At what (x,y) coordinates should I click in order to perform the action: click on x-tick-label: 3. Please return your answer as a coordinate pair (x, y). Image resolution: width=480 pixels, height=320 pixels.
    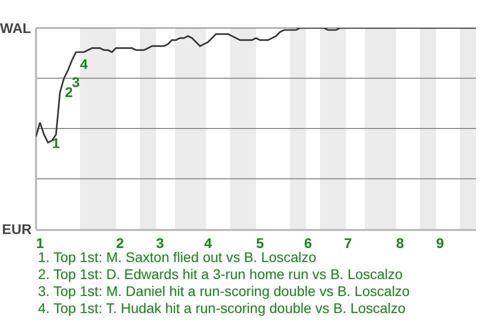
    Looking at the image, I should click on (160, 242).